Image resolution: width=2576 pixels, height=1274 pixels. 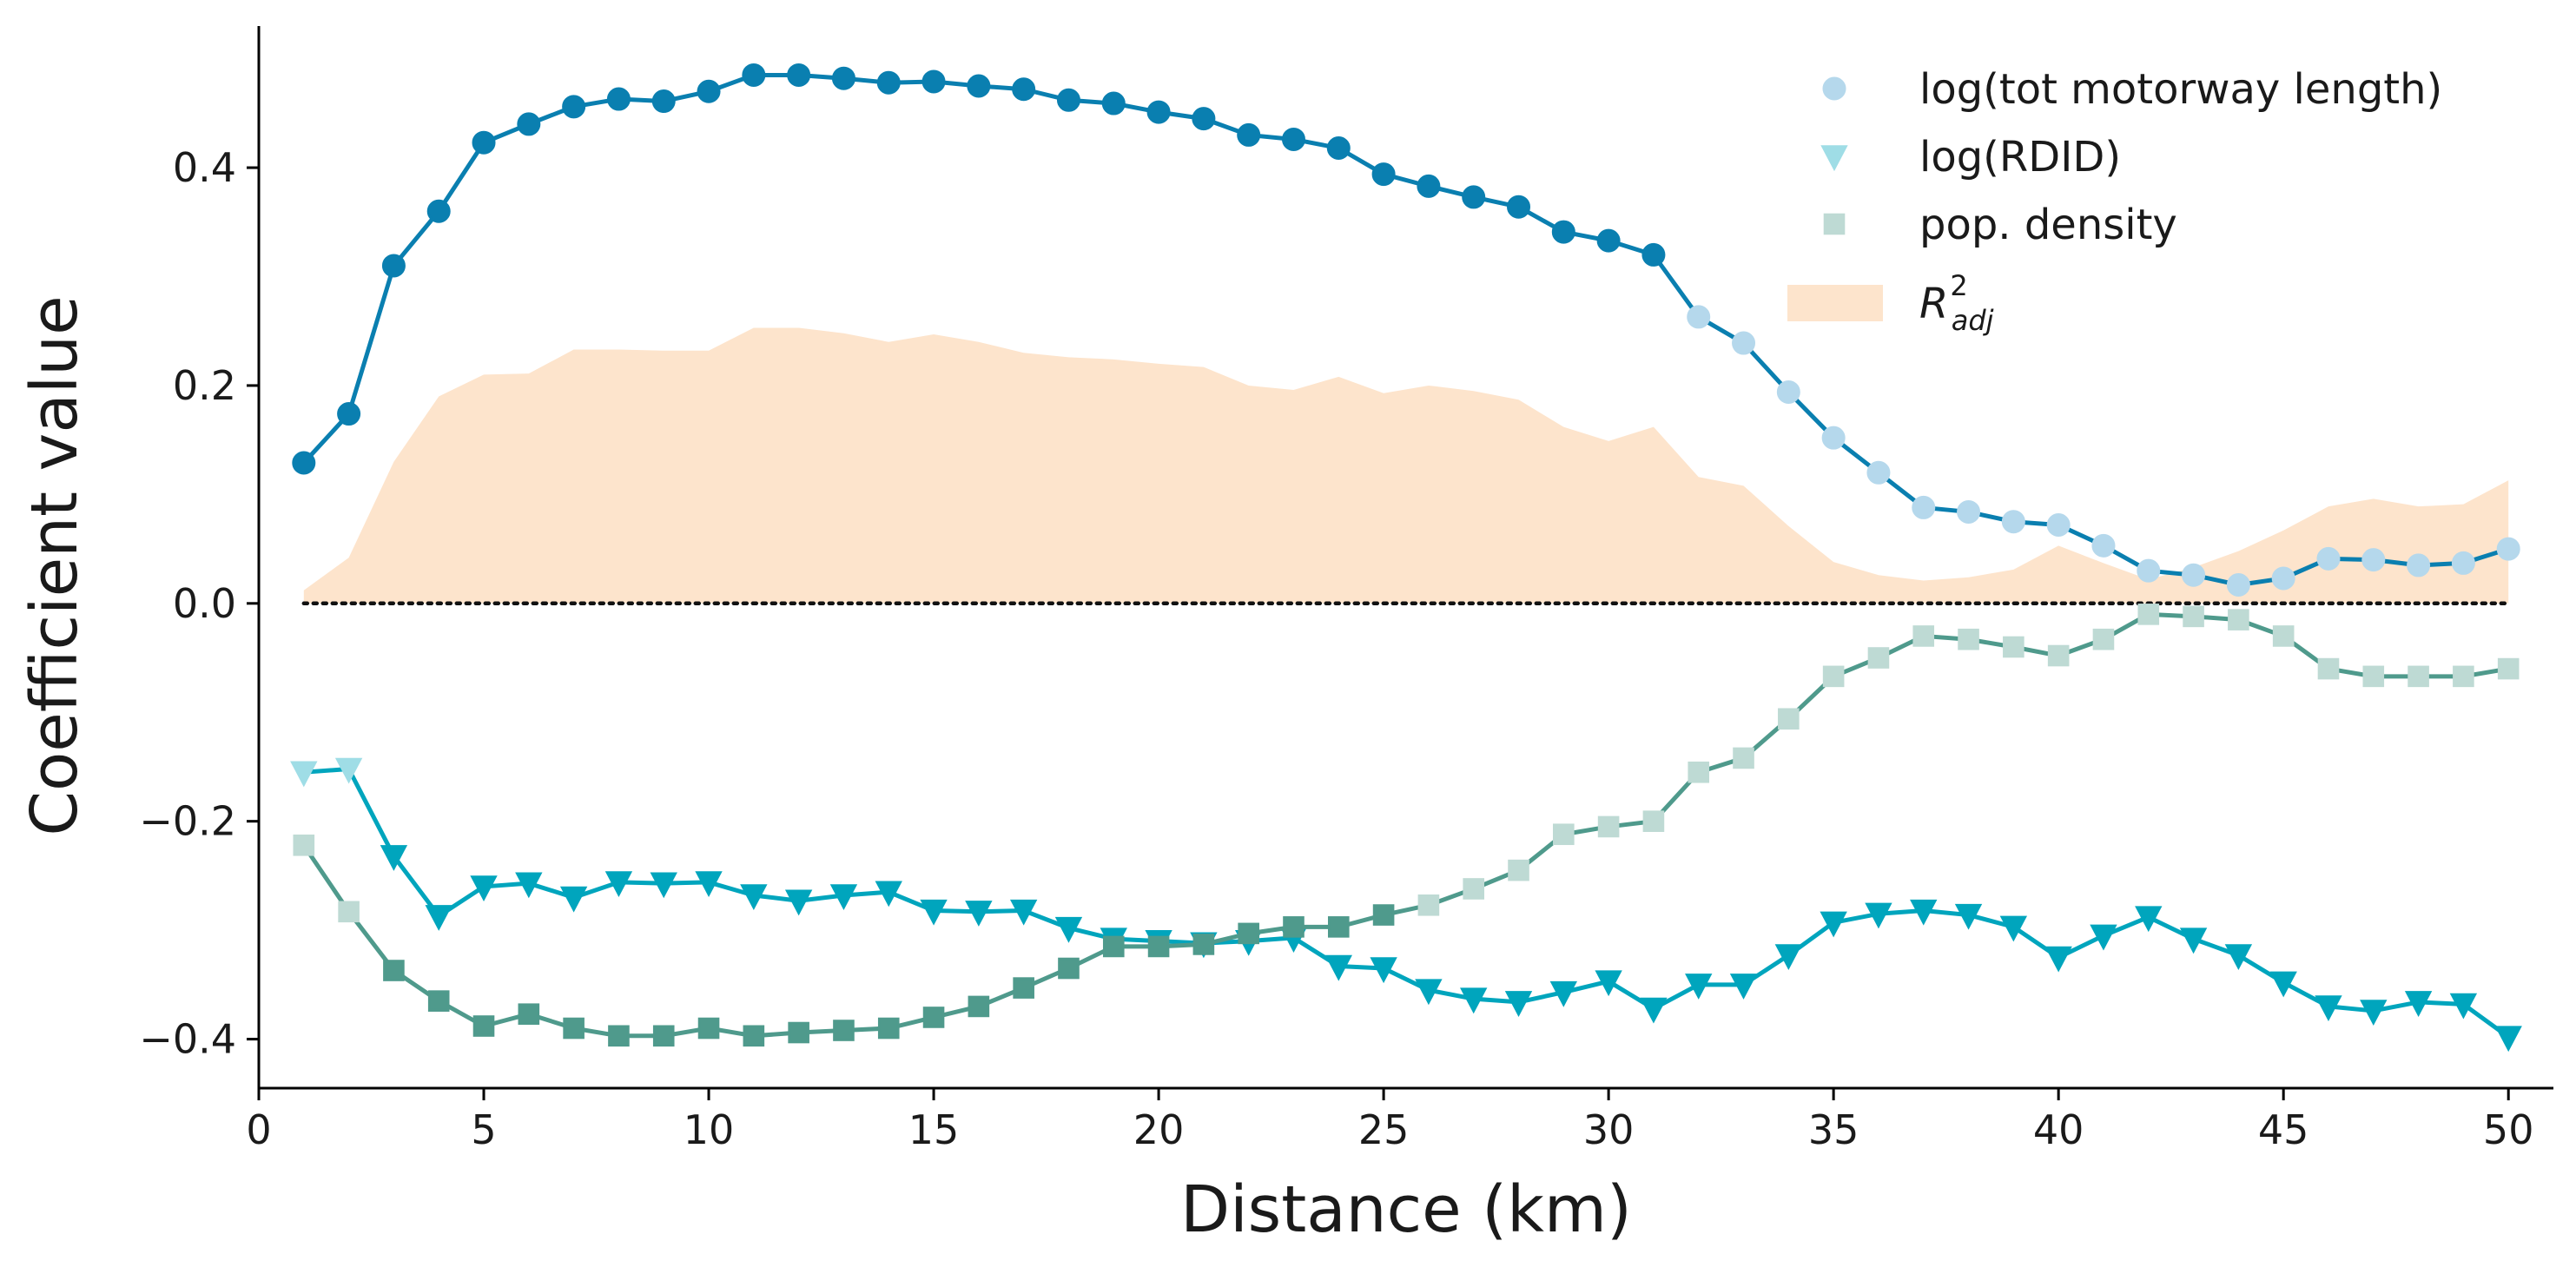 I want to click on x-tick-label: 10, so click(x=710, y=1129).